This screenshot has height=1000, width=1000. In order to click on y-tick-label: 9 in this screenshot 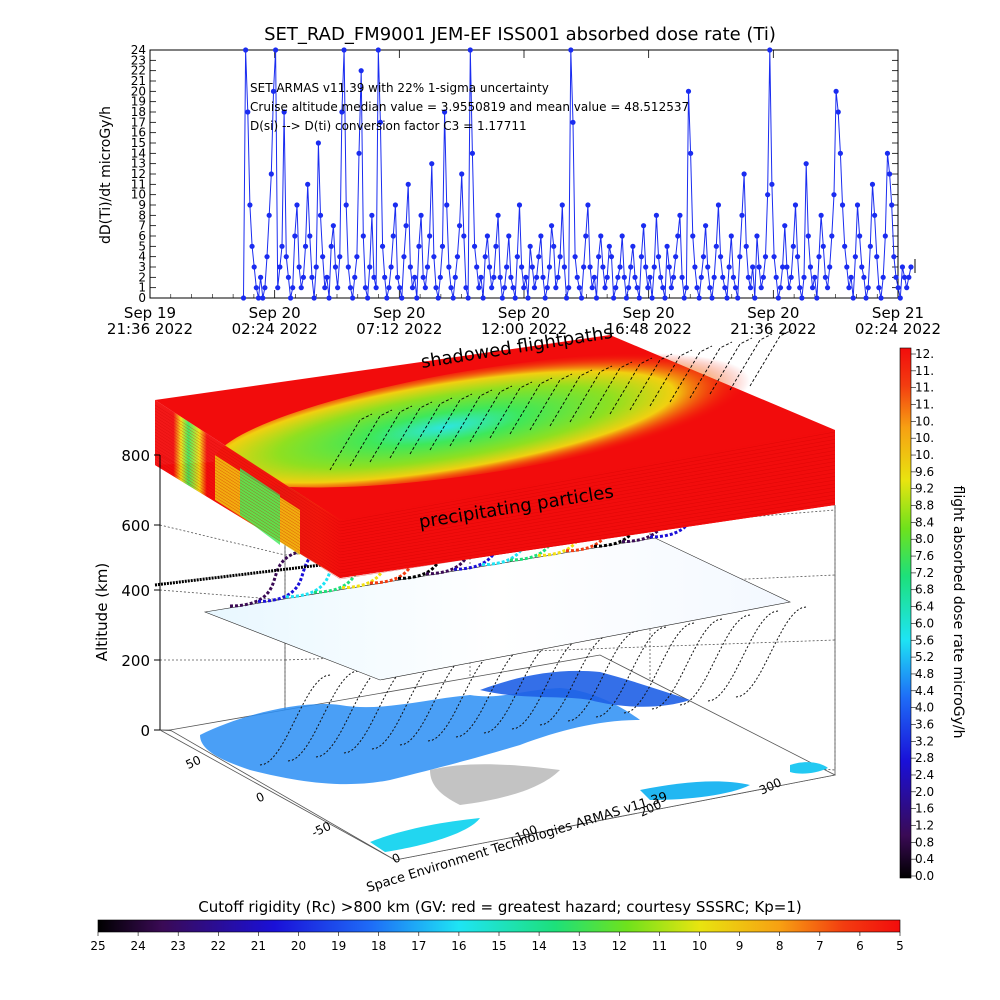, I will do `click(142, 205)`.